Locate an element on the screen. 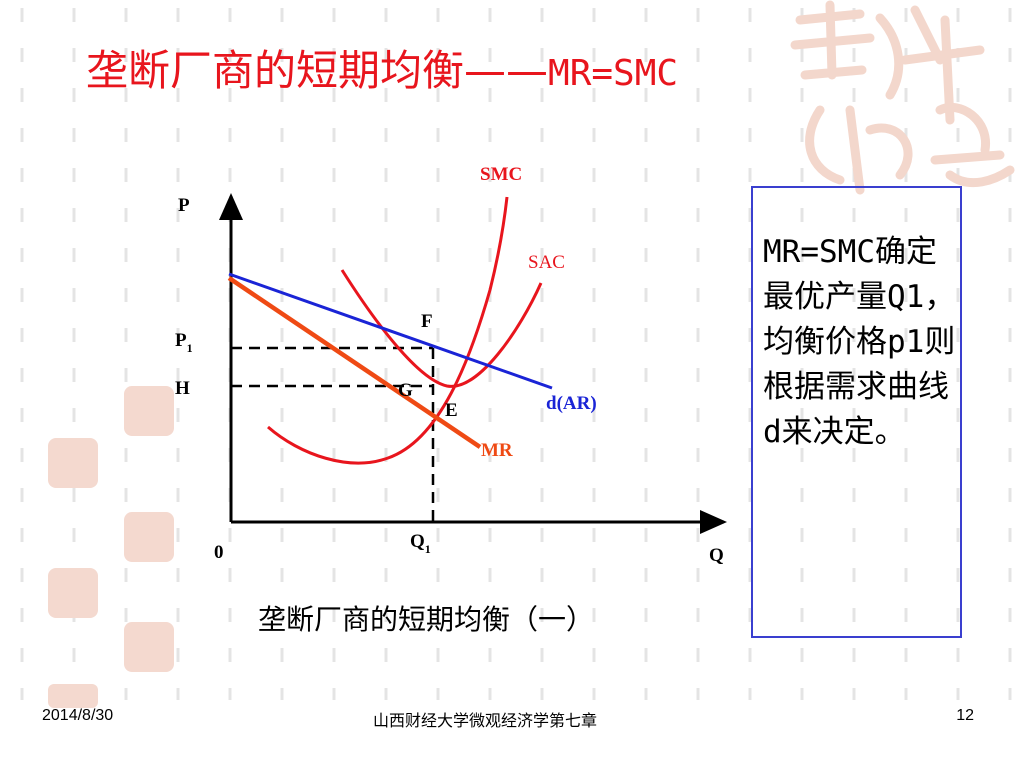  q1-label-main: Q is located at coordinates (417, 541).